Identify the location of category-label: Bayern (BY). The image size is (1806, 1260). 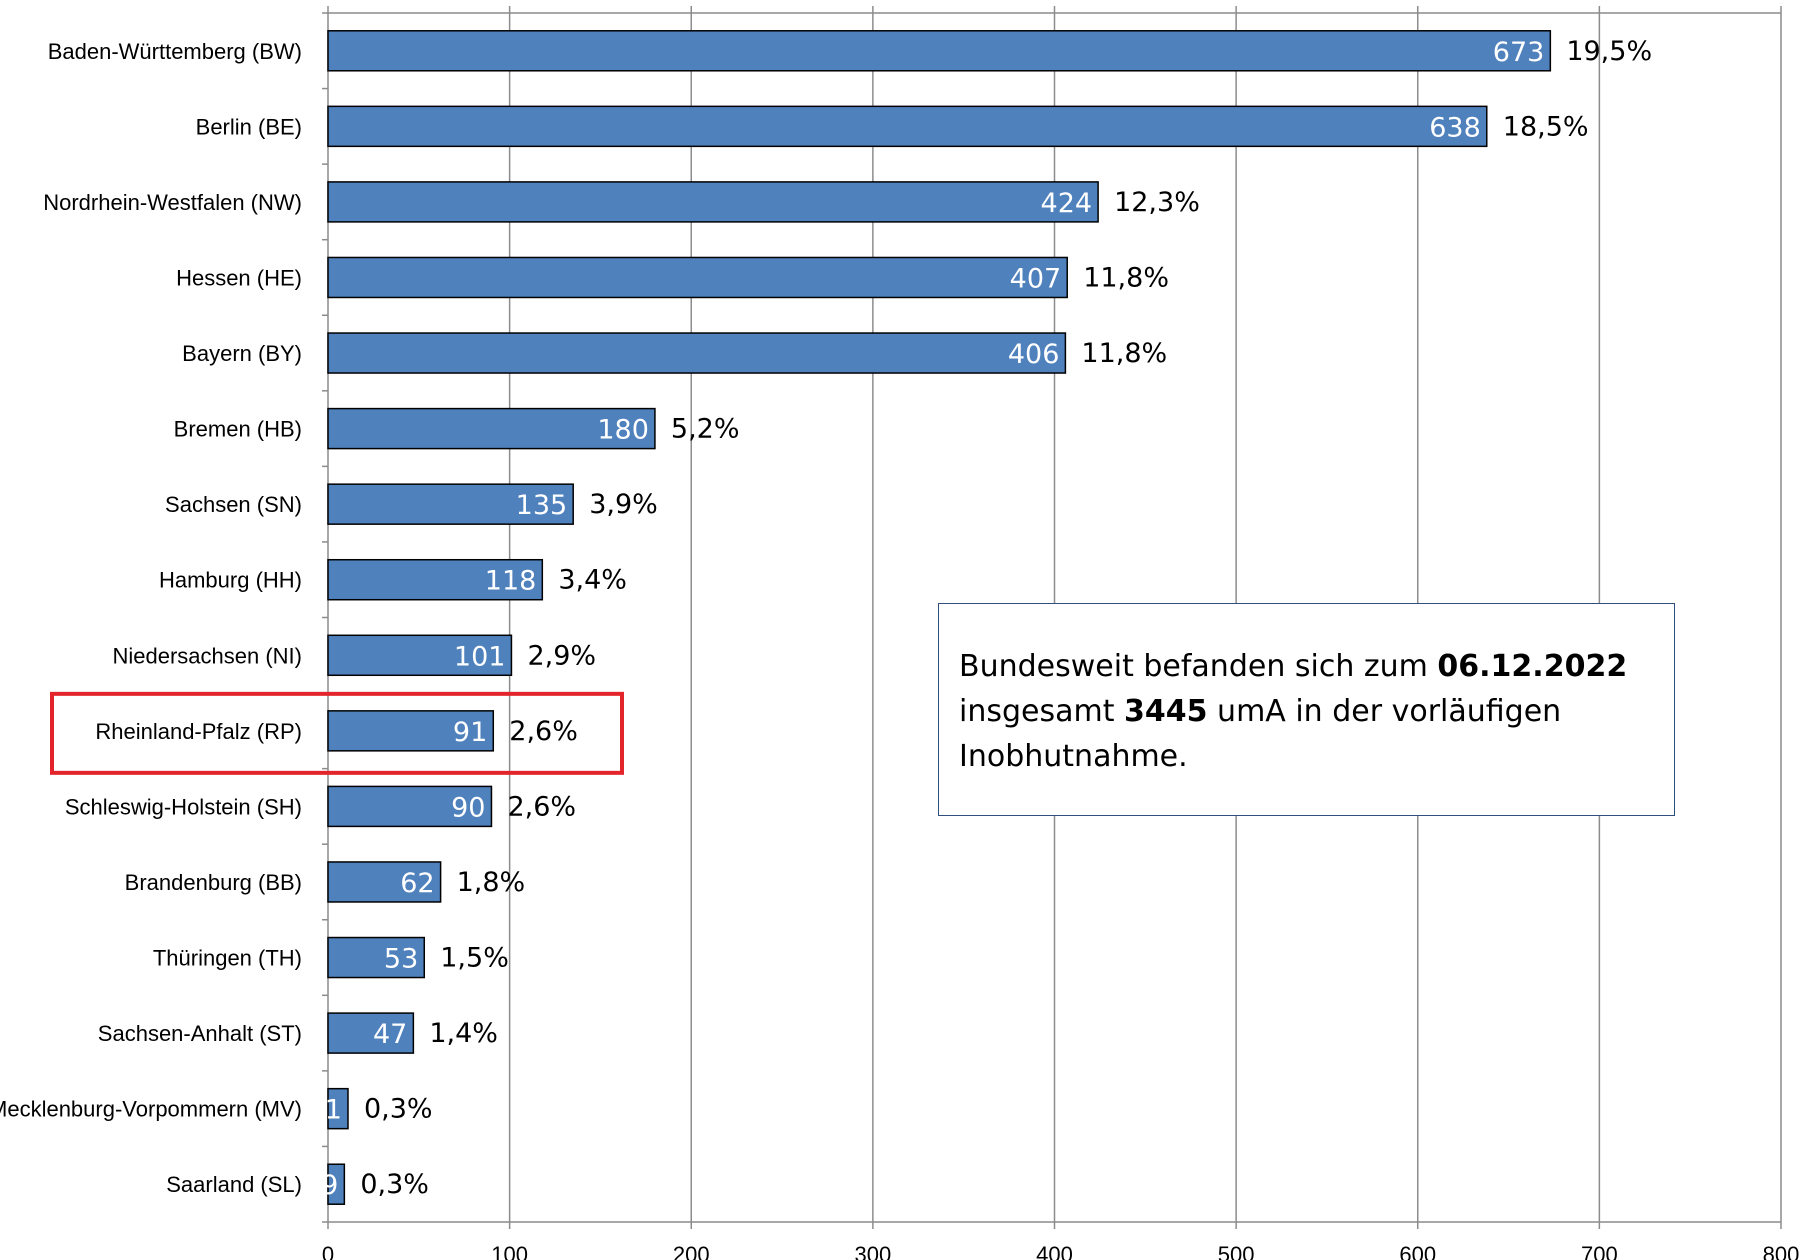
(242, 353).